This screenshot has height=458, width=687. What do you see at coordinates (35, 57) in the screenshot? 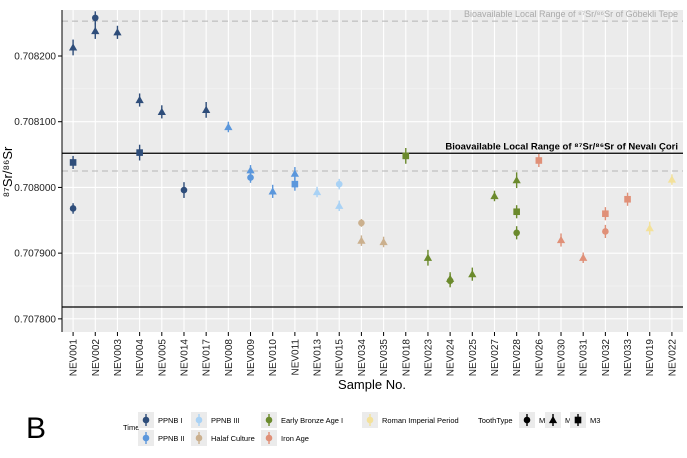
I see `y-tick-label: 0.708200` at bounding box center [35, 57].